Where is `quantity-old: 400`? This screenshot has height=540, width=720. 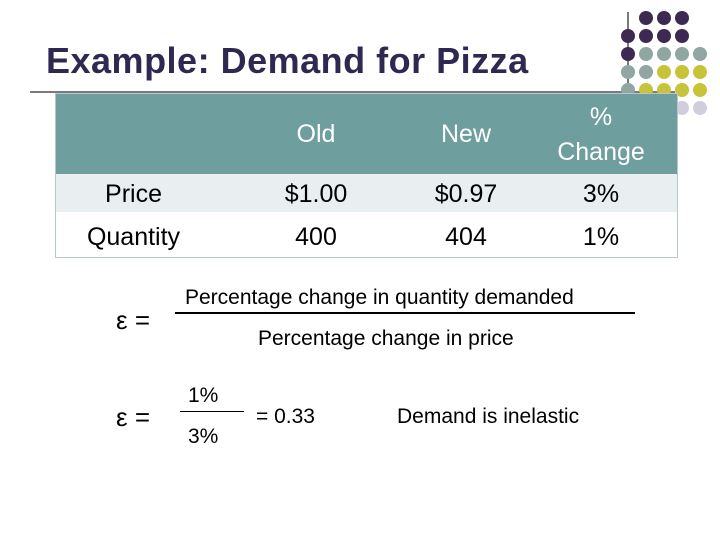
quantity-old: 400 is located at coordinates (316, 237).